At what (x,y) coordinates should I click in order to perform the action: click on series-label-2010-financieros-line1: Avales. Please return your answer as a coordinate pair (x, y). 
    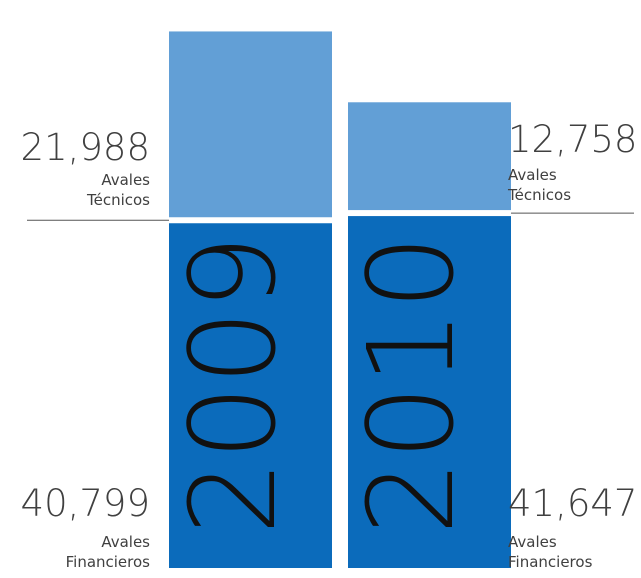
    Looking at the image, I should click on (532, 542).